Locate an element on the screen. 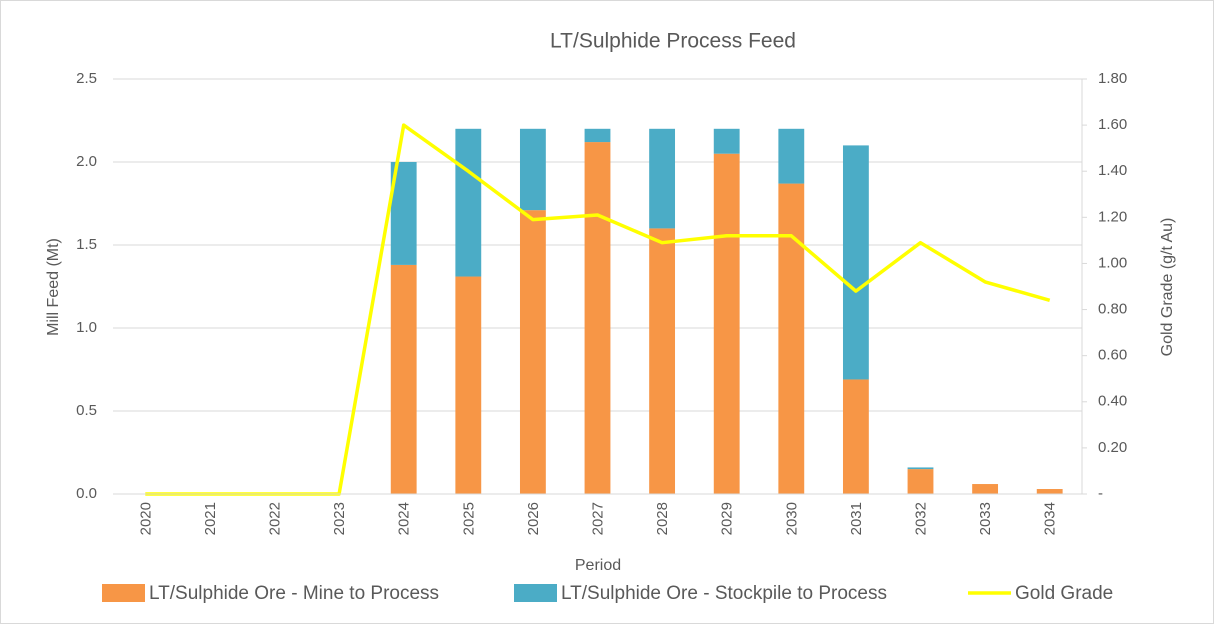  y2-tick-label: 1.00 is located at coordinates (1112, 262).